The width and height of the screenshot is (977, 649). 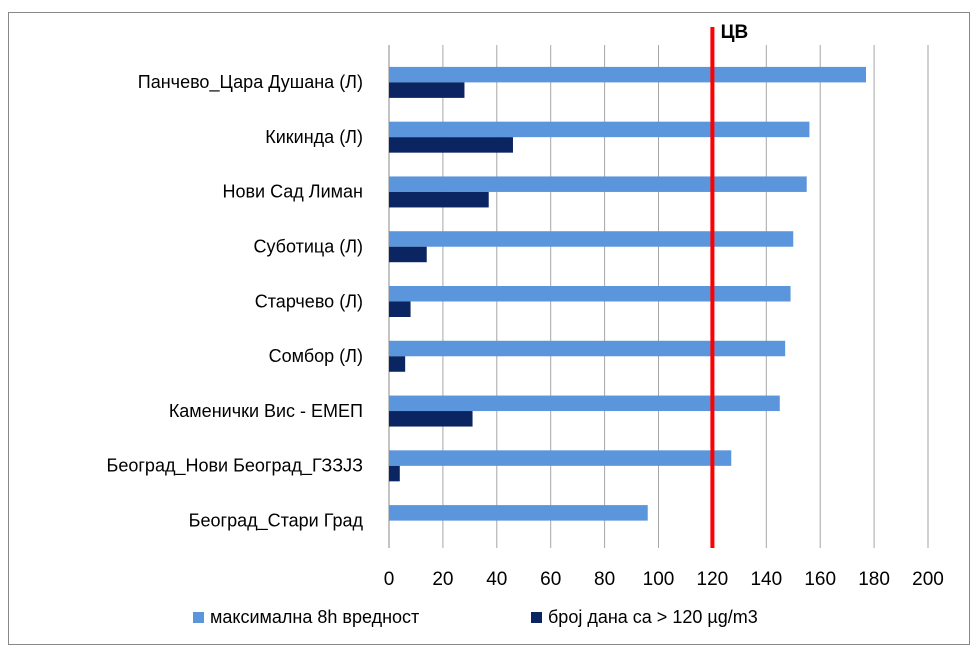 What do you see at coordinates (389, 579) in the screenshot?
I see `x-tick-label: 0` at bounding box center [389, 579].